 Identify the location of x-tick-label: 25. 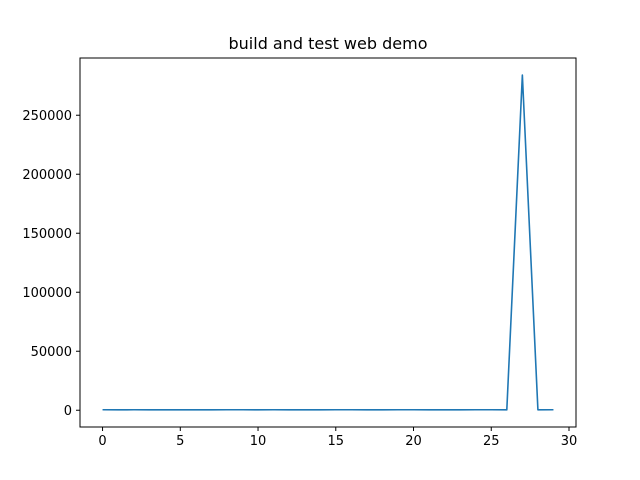
(491, 441).